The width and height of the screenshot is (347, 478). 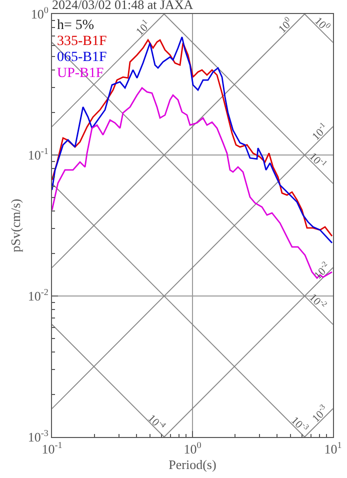 What do you see at coordinates (82, 41) in the screenshot?
I see `series-label: 335-B1F` at bounding box center [82, 41].